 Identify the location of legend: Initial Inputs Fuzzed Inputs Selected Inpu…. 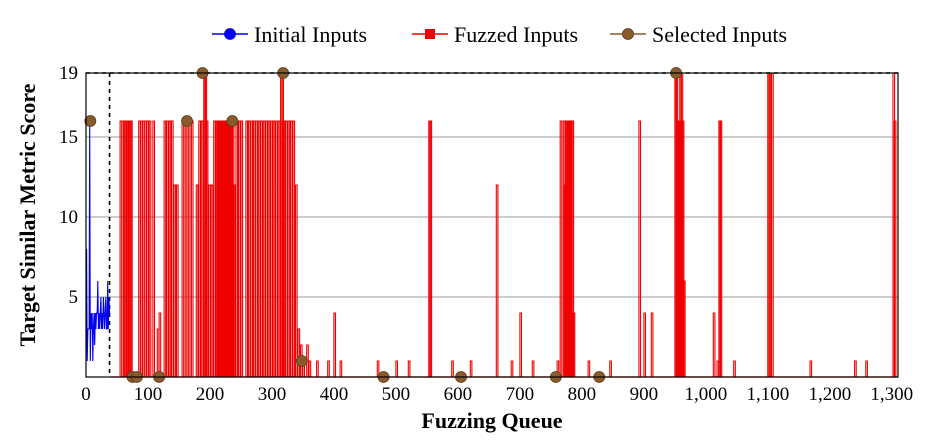
(499, 34).